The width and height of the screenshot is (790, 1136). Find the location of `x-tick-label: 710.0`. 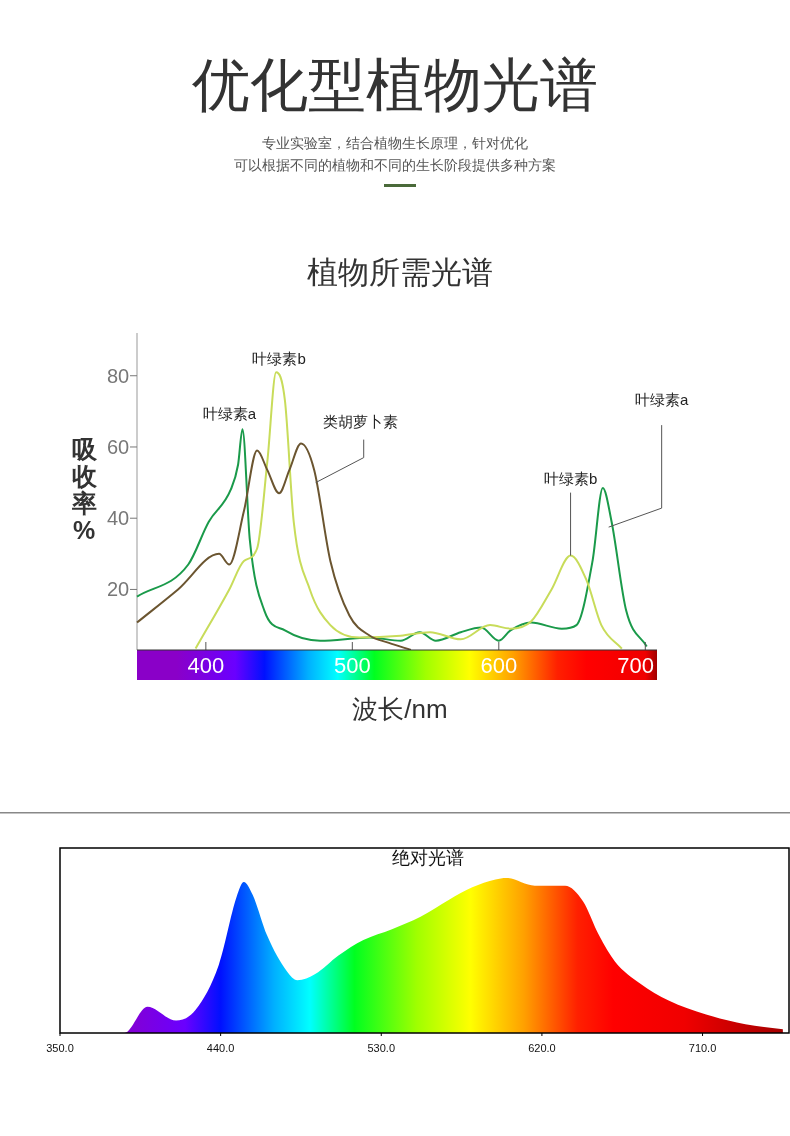

x-tick-label: 710.0 is located at coordinates (702, 1048).